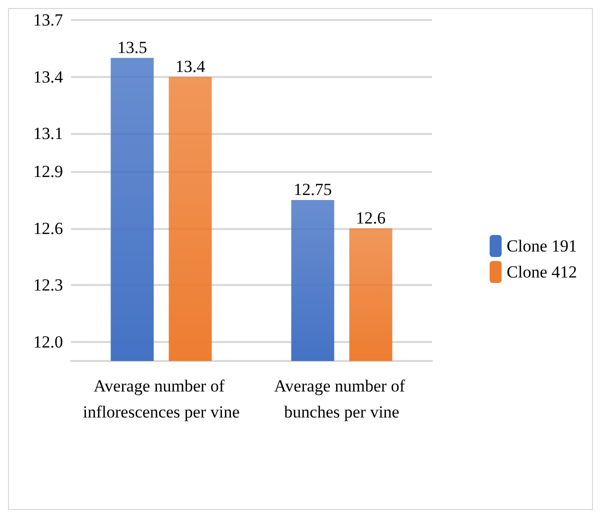 The width and height of the screenshot is (603, 520). Describe the element at coordinates (371, 218) in the screenshot. I see `data-label: 12.6` at that location.